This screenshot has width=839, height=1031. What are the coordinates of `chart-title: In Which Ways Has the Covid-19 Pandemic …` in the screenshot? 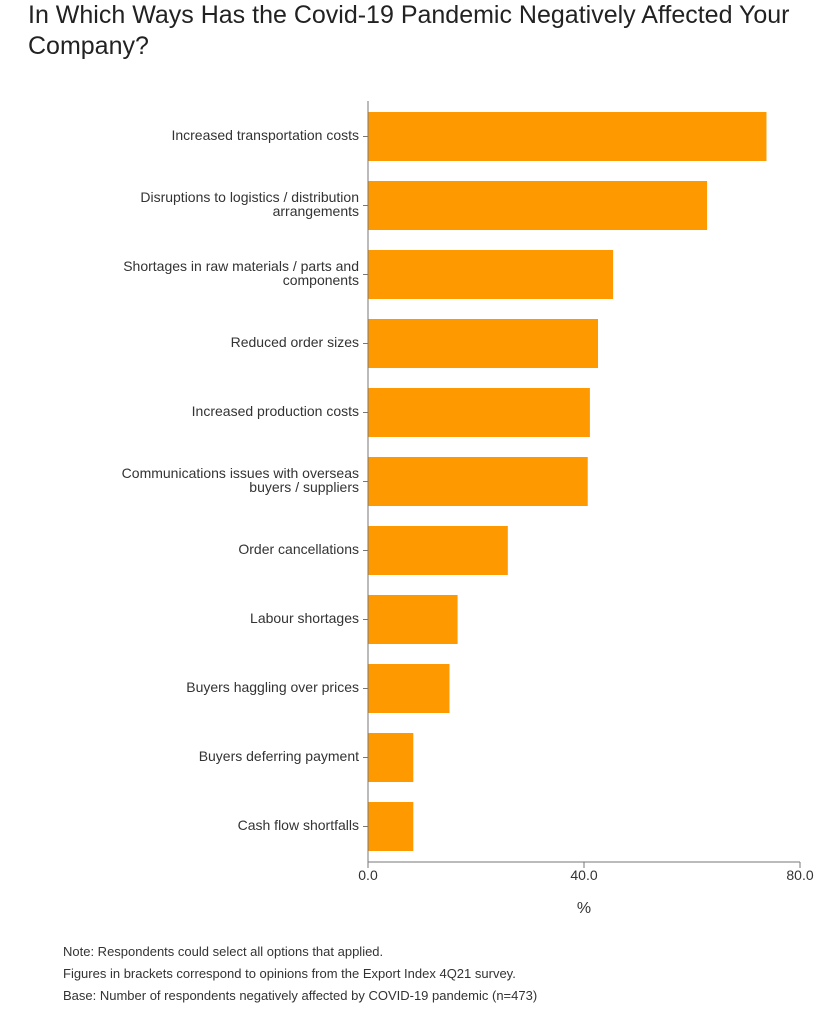 It's located at (409, 30).